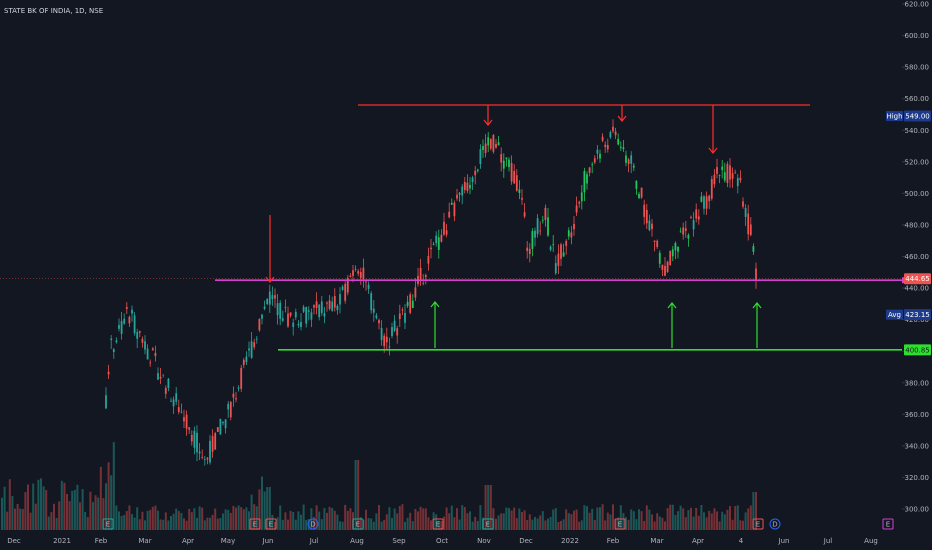 The image size is (932, 550). I want to click on earnings-marker-letter: E, so click(255, 525).